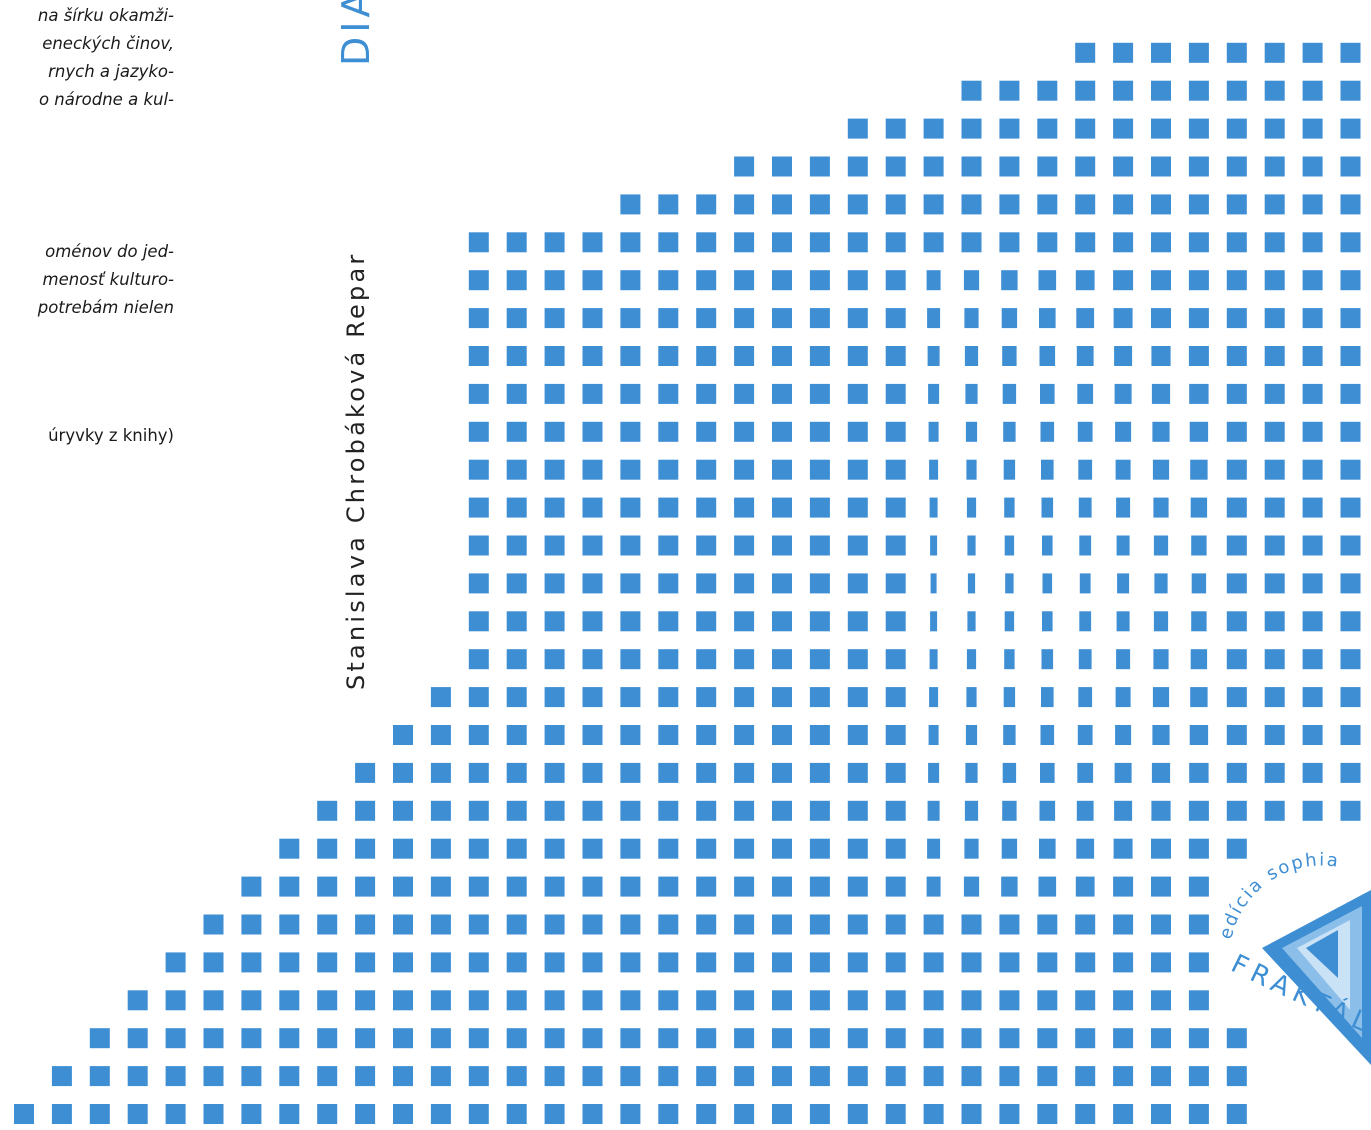 The height and width of the screenshot is (1130, 1371). I want to click on blurb-line: na šírku okamži-, so click(105, 15).